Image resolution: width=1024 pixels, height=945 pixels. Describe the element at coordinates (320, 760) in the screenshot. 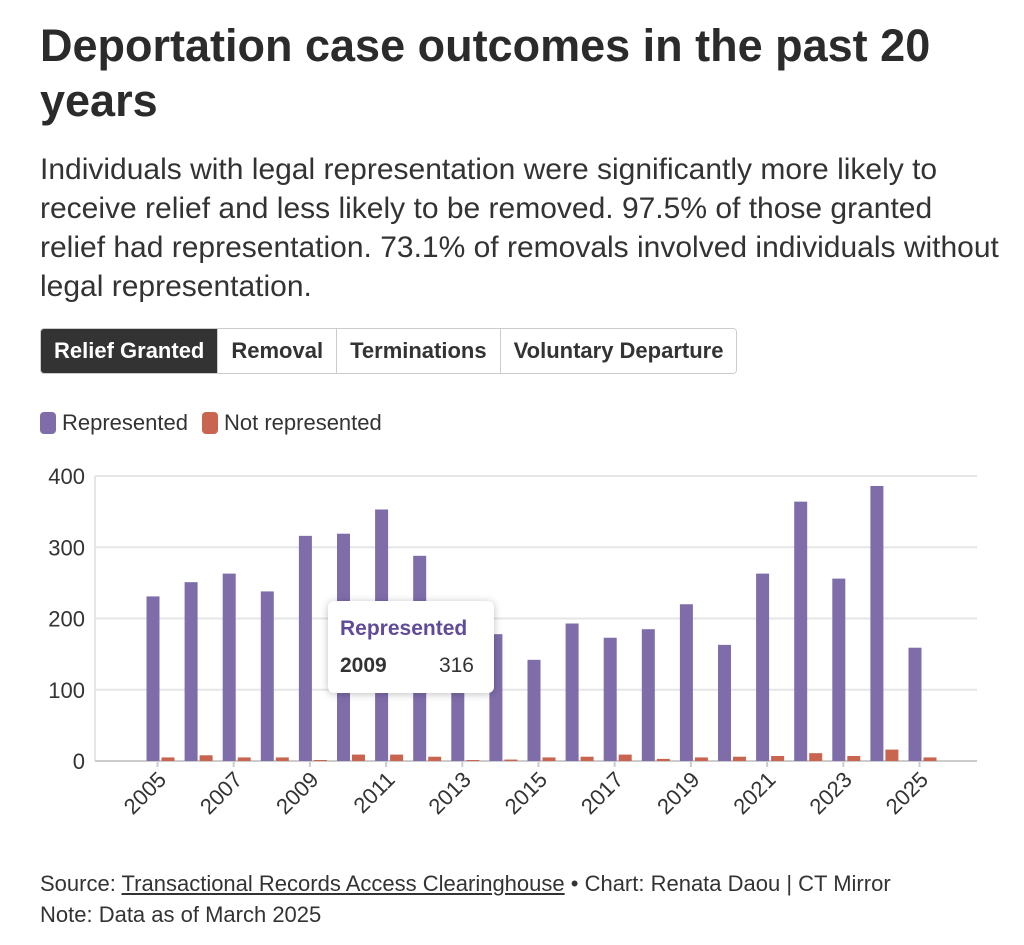

I see `bar-not-represented-2009` at that location.